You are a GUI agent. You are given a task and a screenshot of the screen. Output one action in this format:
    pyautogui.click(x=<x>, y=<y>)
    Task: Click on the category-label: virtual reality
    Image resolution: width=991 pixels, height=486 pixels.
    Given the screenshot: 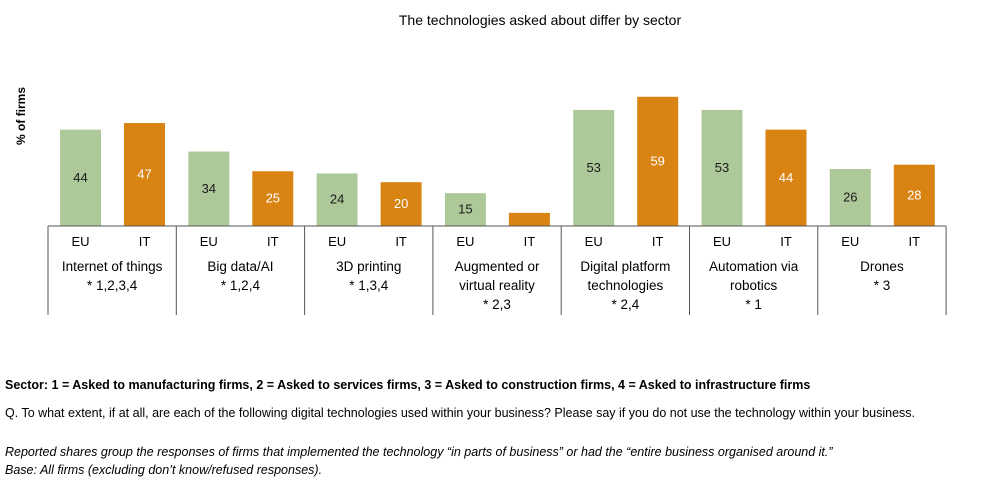 What is the action you would take?
    pyautogui.click(x=497, y=285)
    